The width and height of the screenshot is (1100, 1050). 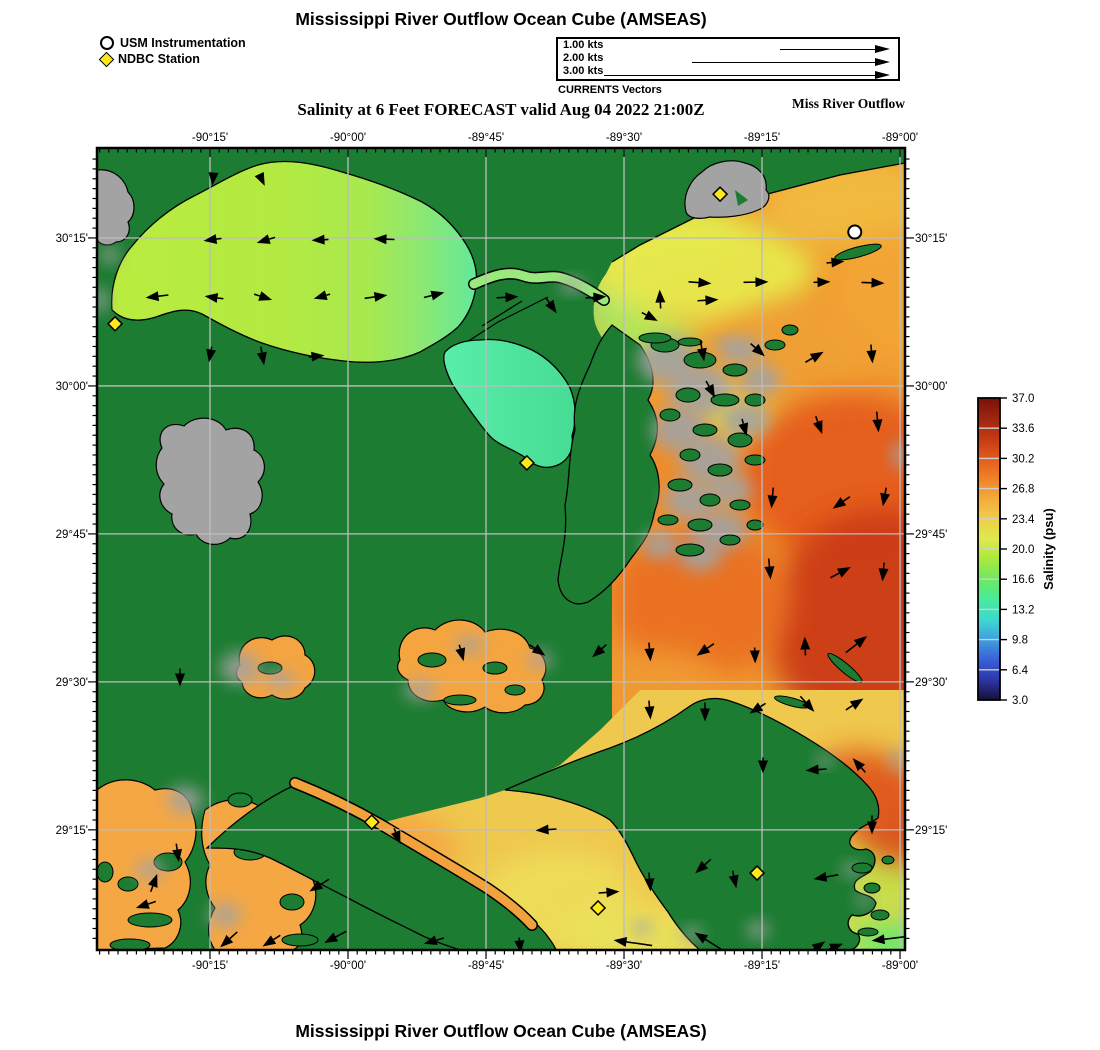 I want to click on x-tick-label-top: -89°15', so click(x=762, y=138).